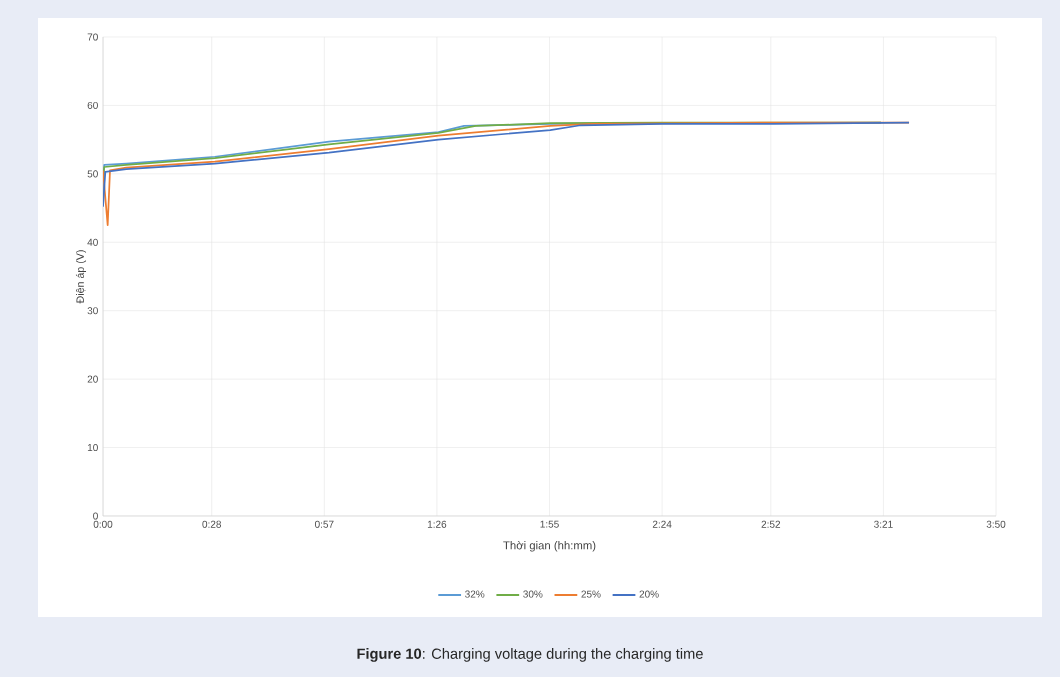 Image resolution: width=1060 pixels, height=677 pixels. Describe the element at coordinates (92, 242) in the screenshot. I see `y-tick-label: 40` at that location.